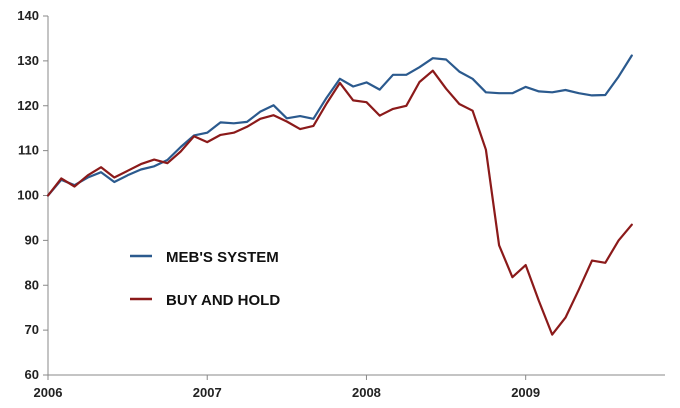 This screenshot has height=408, width=680. Describe the element at coordinates (28, 195) in the screenshot. I see `y-tick-label: 100` at that location.